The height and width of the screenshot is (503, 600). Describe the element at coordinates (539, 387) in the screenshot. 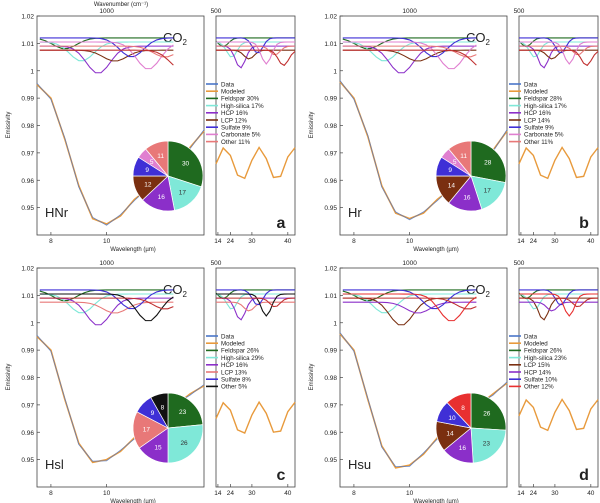

I see `legend-label: Other 12%` at that location.